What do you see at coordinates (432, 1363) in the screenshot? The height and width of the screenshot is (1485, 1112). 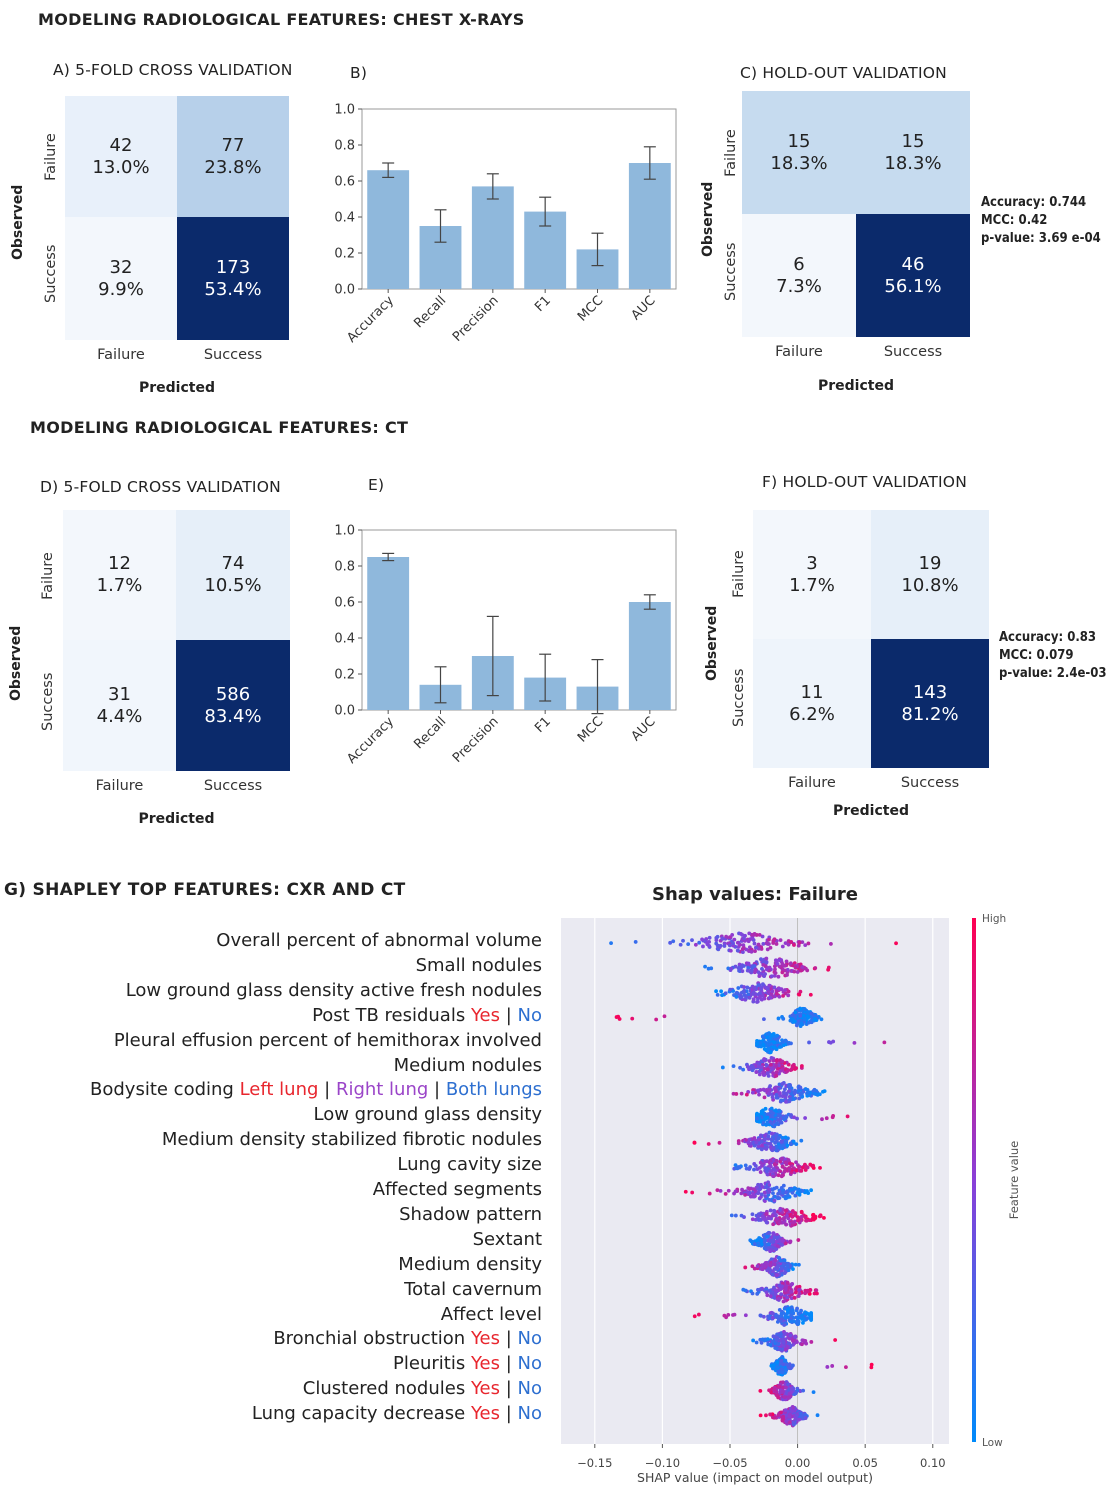 I see `feature-text: Pleuritis` at bounding box center [432, 1363].